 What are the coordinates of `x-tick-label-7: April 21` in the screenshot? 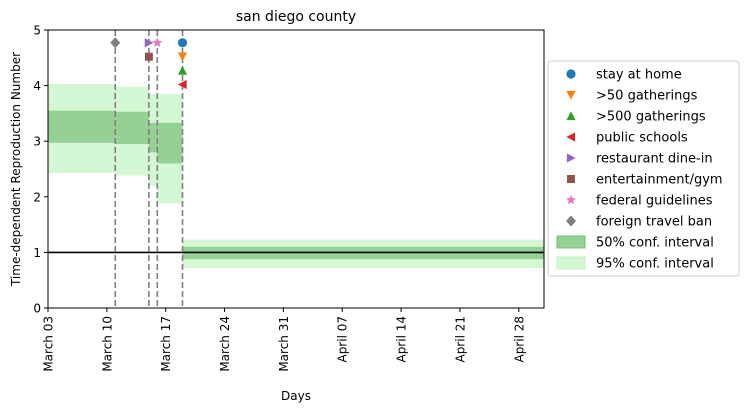 It's located at (460, 339).